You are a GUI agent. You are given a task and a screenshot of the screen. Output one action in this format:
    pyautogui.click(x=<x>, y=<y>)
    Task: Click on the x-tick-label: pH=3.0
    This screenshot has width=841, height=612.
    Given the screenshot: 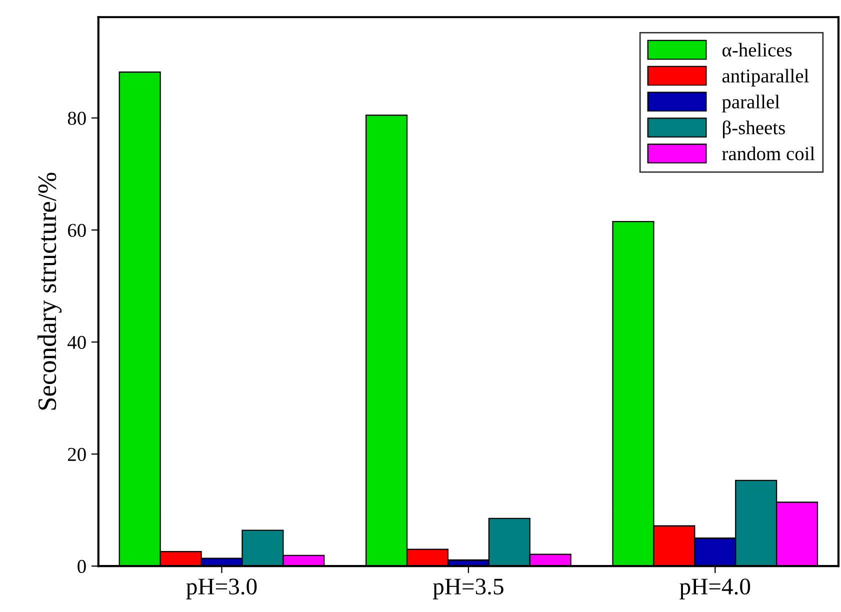 What is the action you would take?
    pyautogui.click(x=221, y=589)
    